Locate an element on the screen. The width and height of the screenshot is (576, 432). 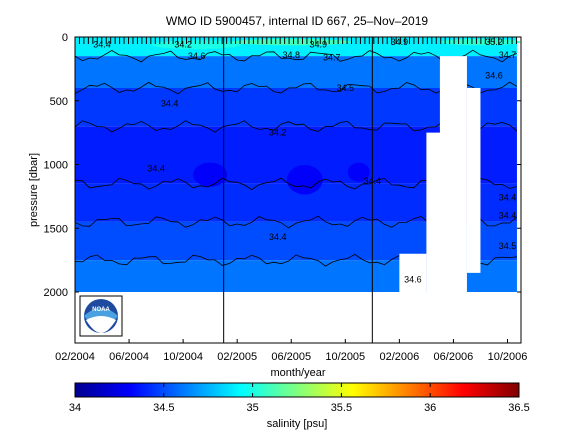
colorbar: 34 34.5 35 35.5 36 36.5 salinity [psu] is located at coordinates (299, 406).